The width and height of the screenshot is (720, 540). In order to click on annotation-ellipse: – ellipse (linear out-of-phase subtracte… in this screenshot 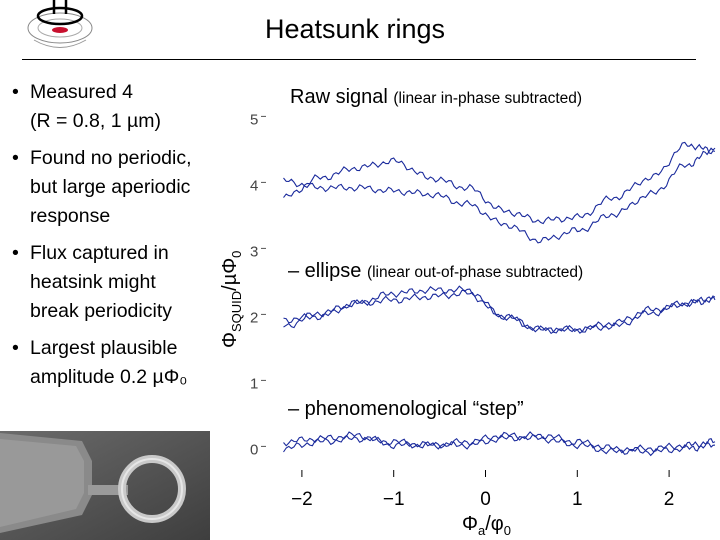, I will do `click(435, 271)`.